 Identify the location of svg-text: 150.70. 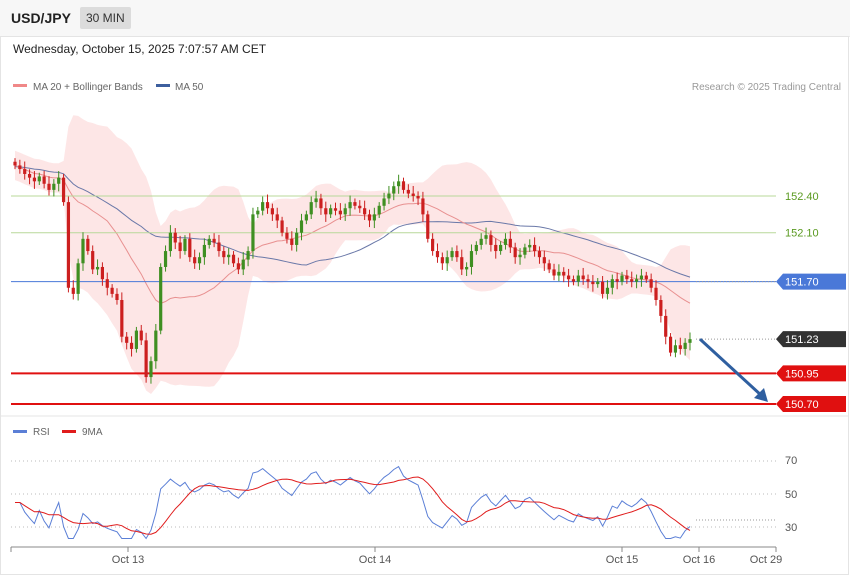
(802, 405).